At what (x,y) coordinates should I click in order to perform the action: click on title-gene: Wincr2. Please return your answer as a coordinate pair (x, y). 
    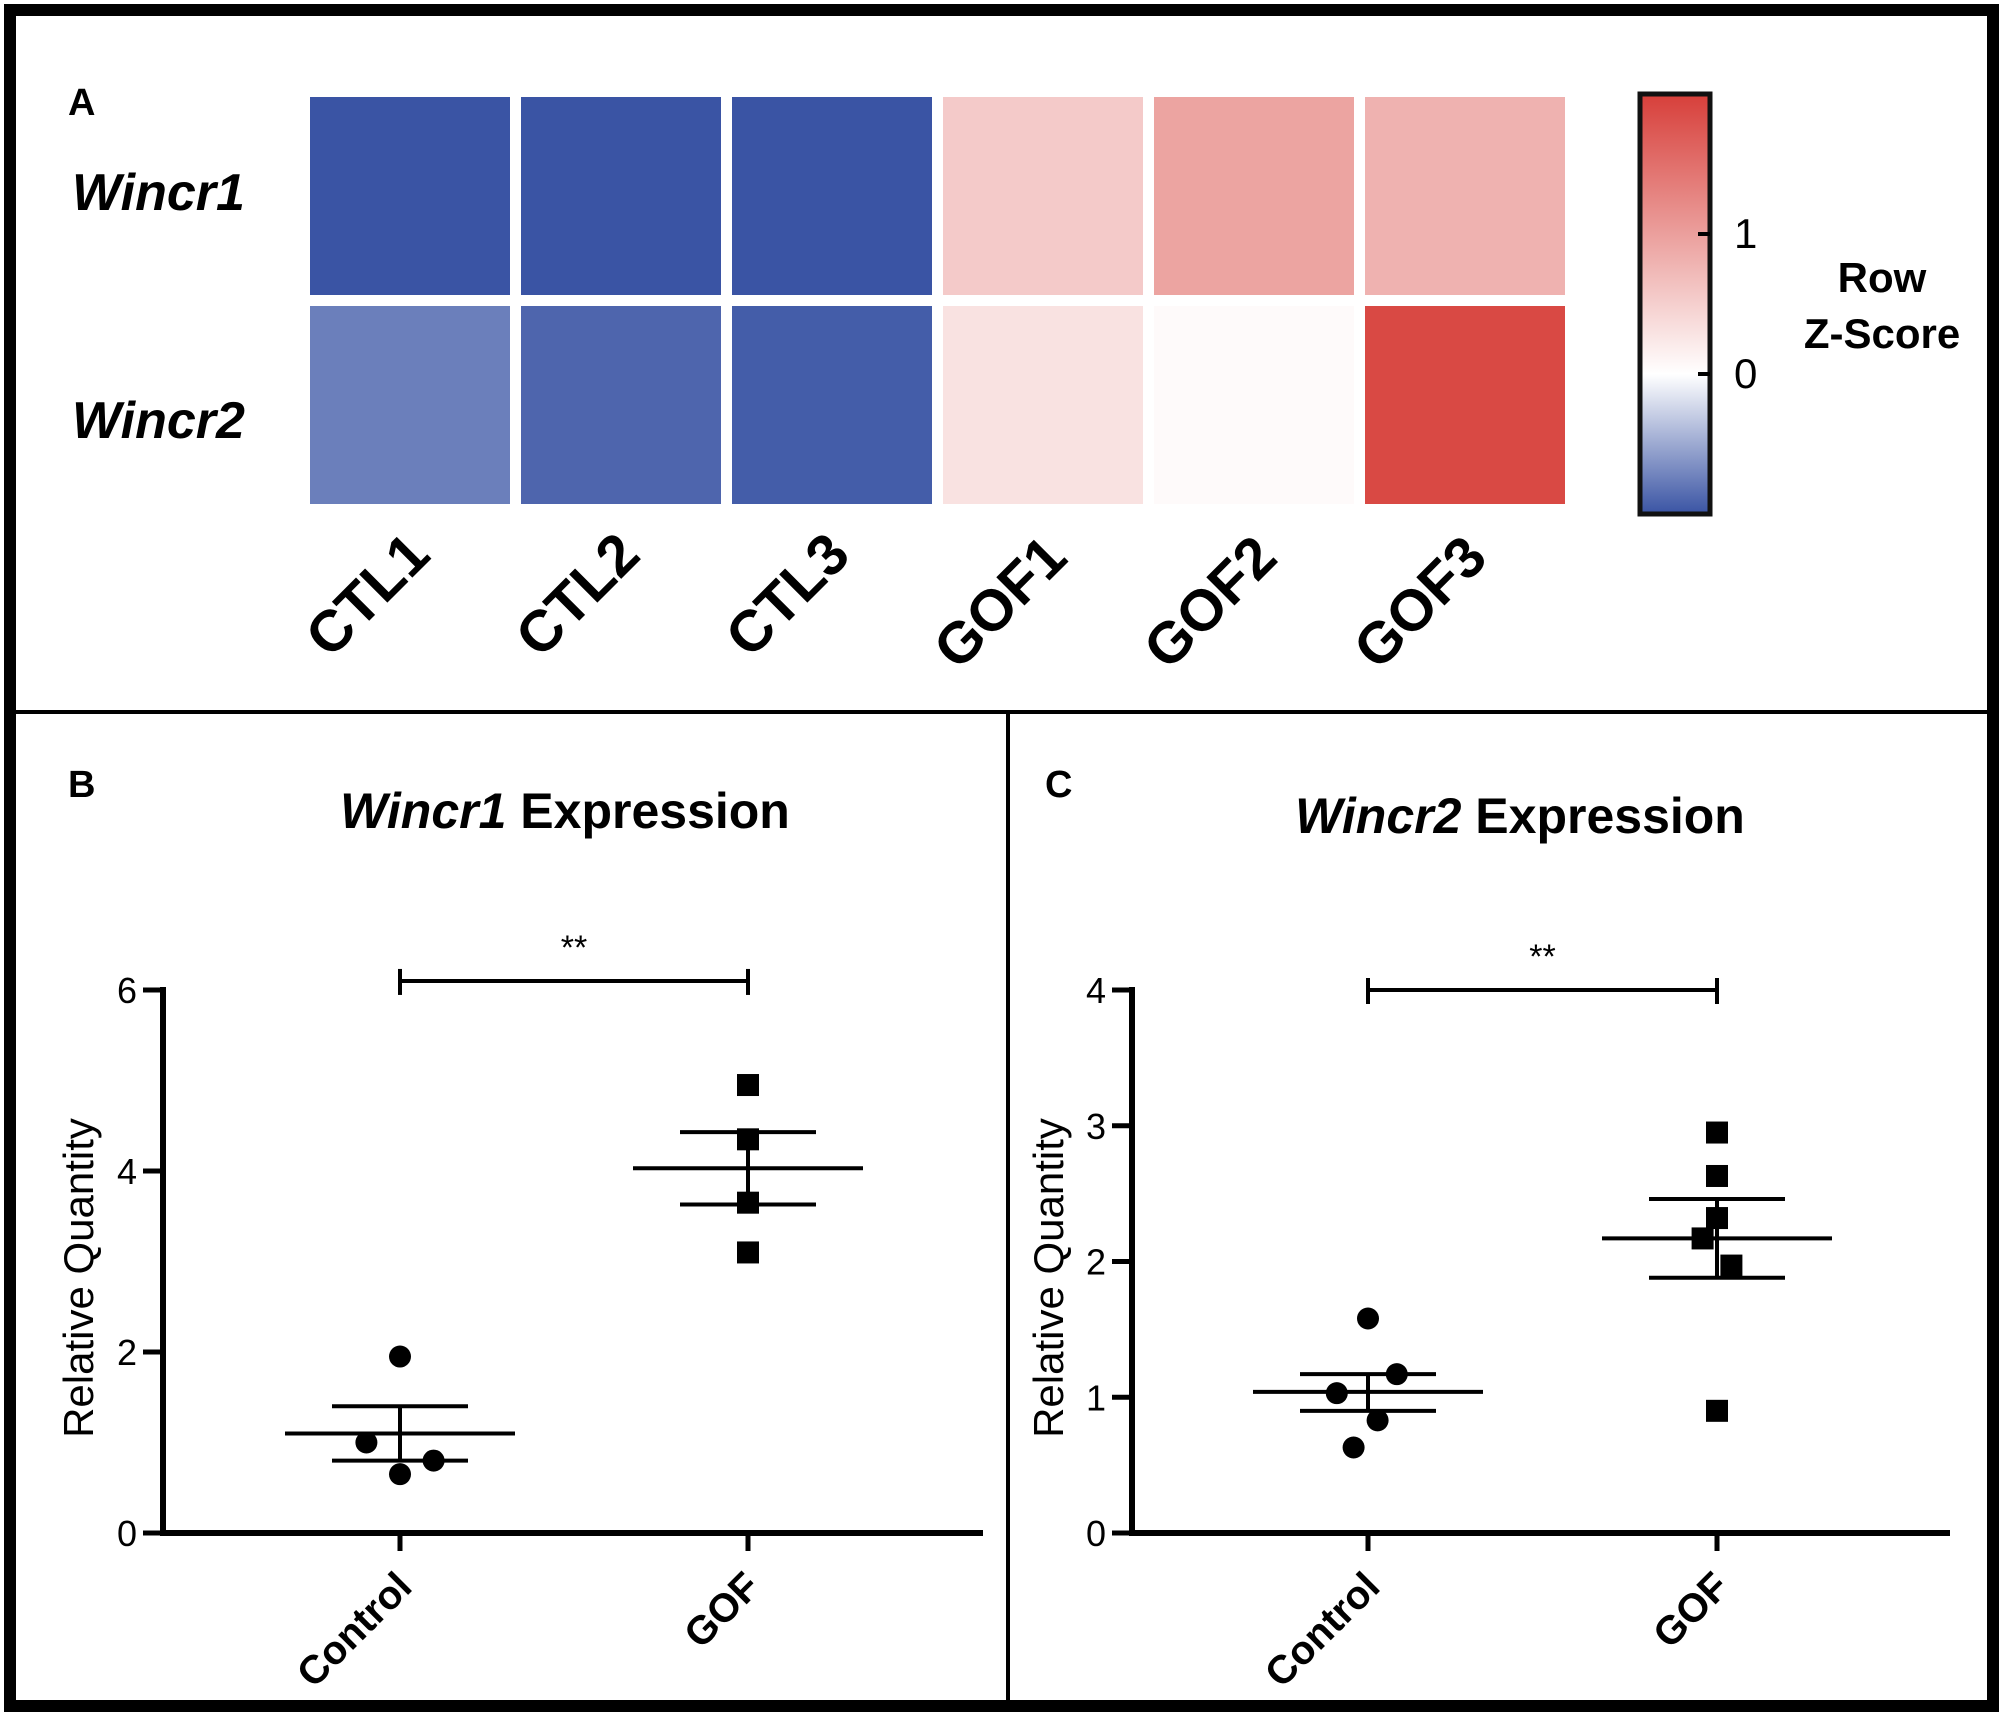
    Looking at the image, I should click on (1378, 816).